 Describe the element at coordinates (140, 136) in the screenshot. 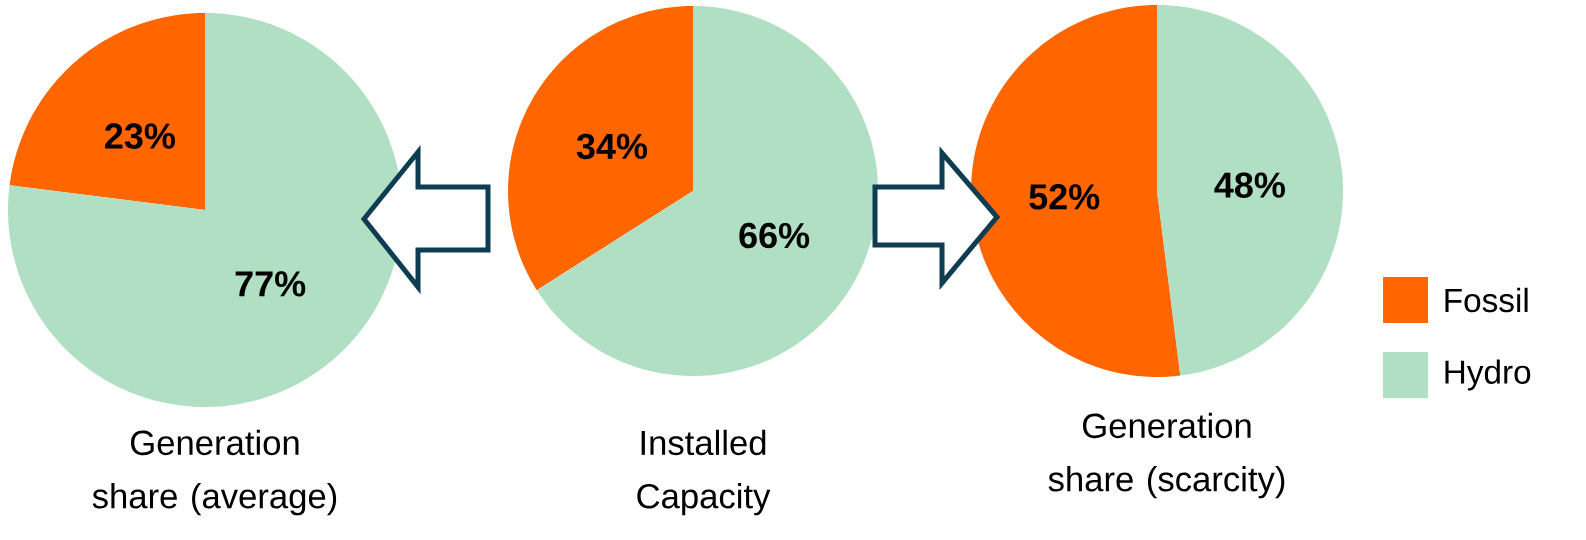

I see `data-label: 23%` at that location.